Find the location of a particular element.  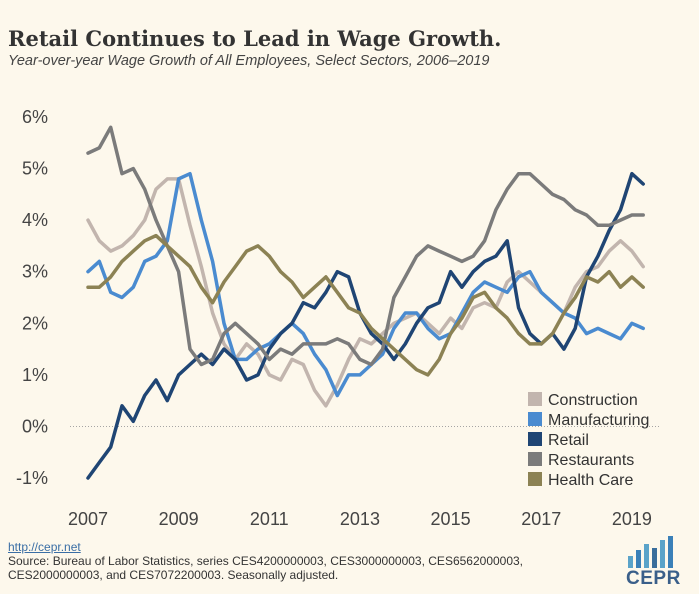

cepr-logo: CEPR is located at coordinates (656, 562).